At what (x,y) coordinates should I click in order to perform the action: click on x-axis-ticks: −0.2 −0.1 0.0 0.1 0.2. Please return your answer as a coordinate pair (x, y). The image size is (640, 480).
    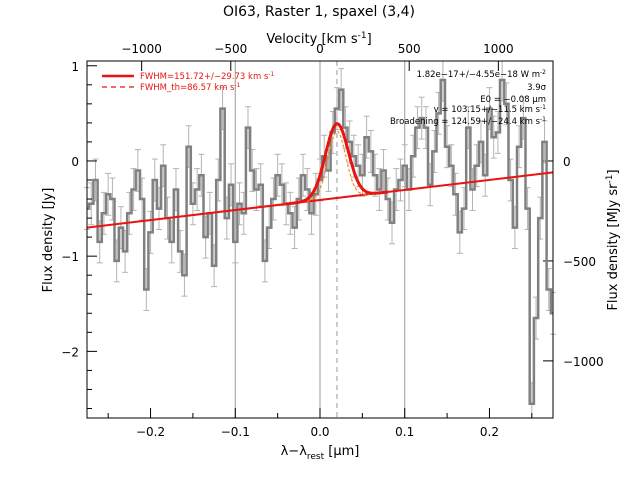
    Looking at the image, I should click on (320, 423).